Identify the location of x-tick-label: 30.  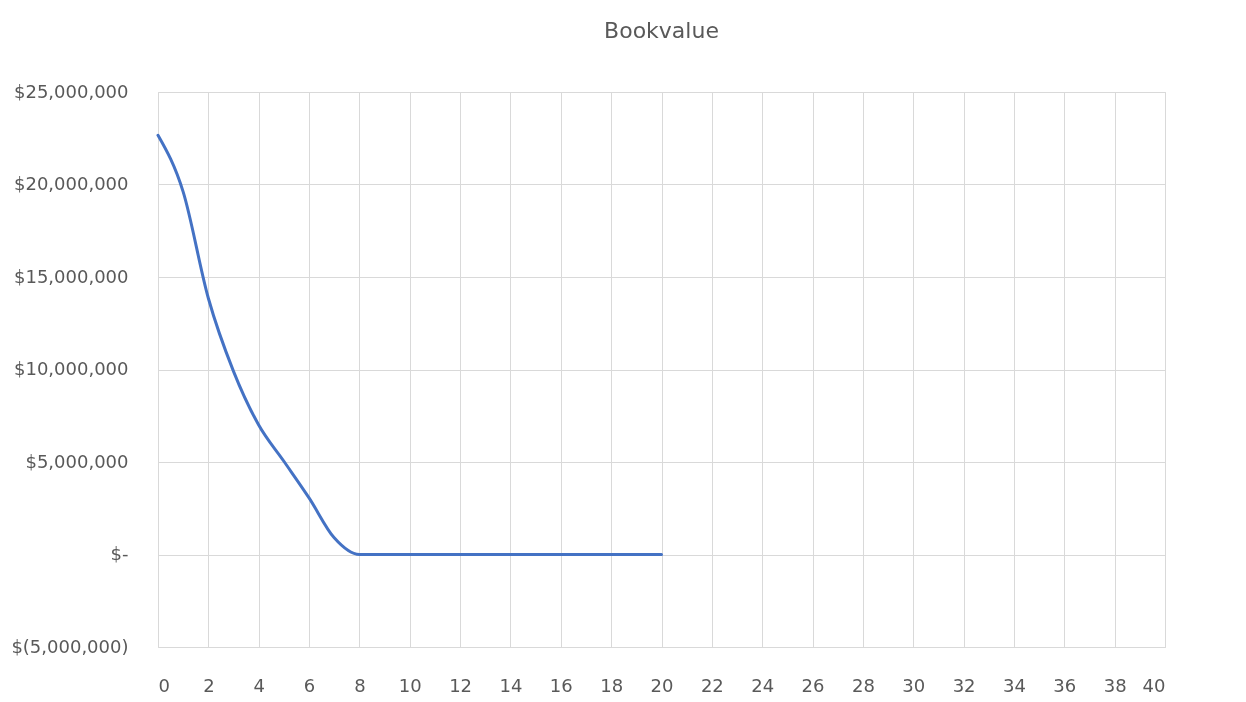
(914, 685).